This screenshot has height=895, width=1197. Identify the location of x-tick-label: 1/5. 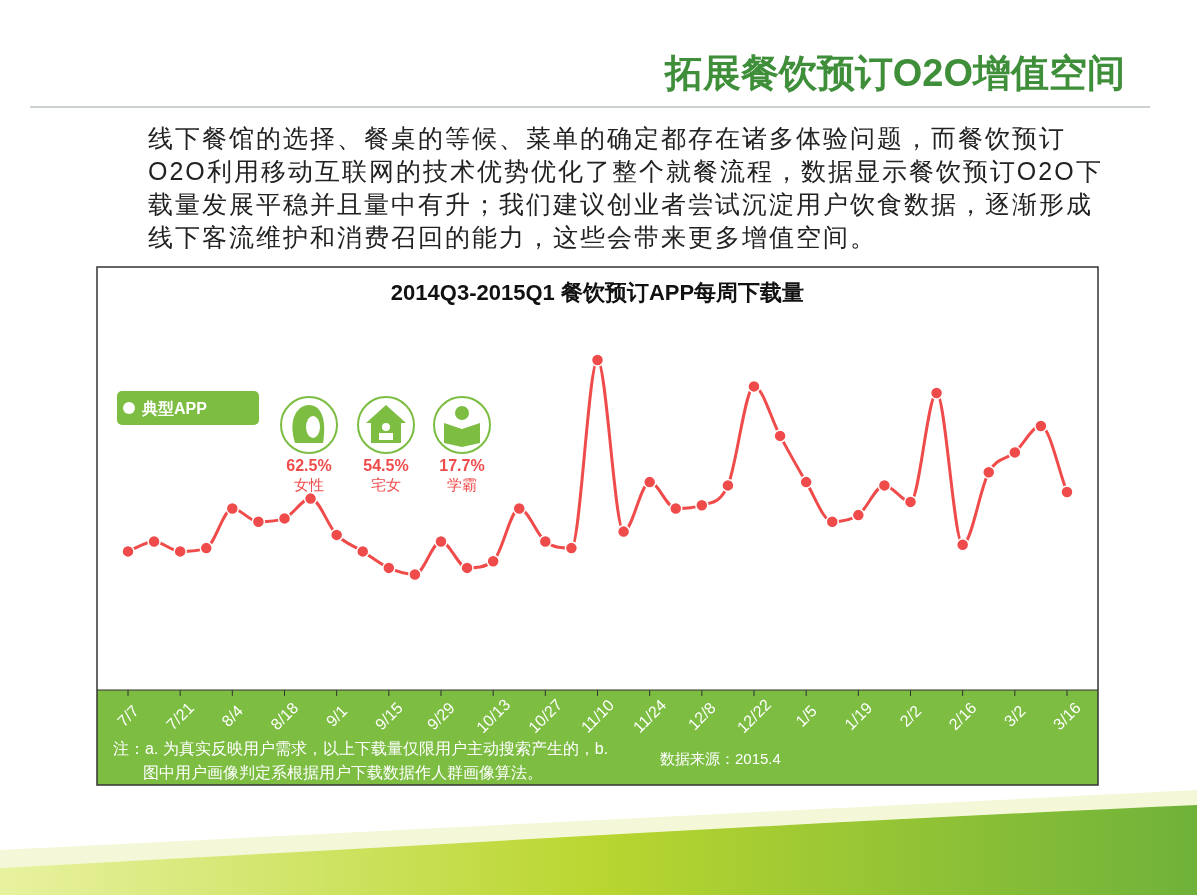
(806, 716).